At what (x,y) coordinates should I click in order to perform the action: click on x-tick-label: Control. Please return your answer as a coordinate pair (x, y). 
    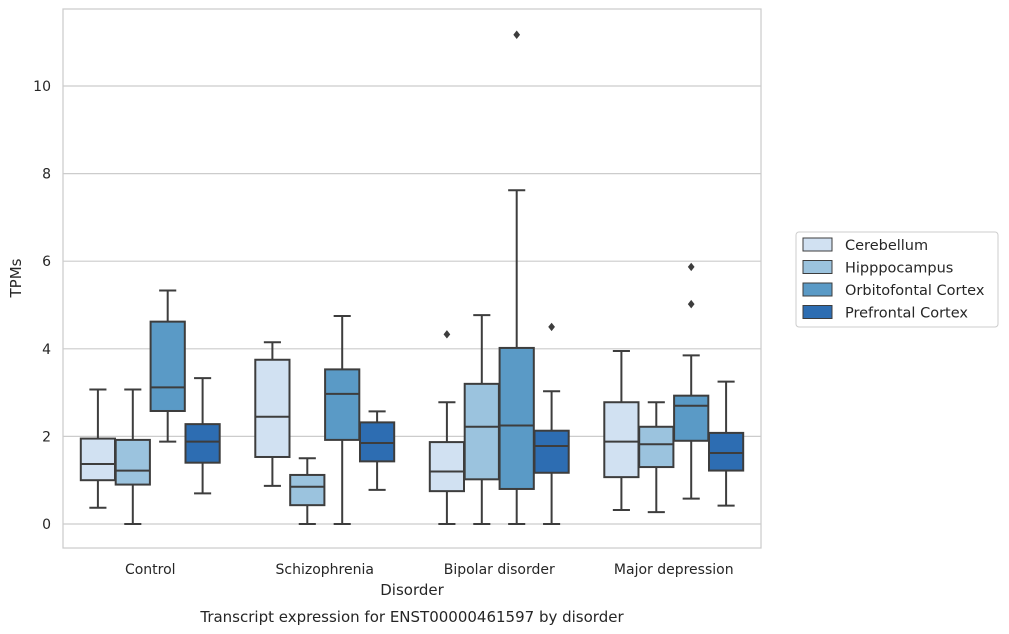
    Looking at the image, I should click on (150, 570).